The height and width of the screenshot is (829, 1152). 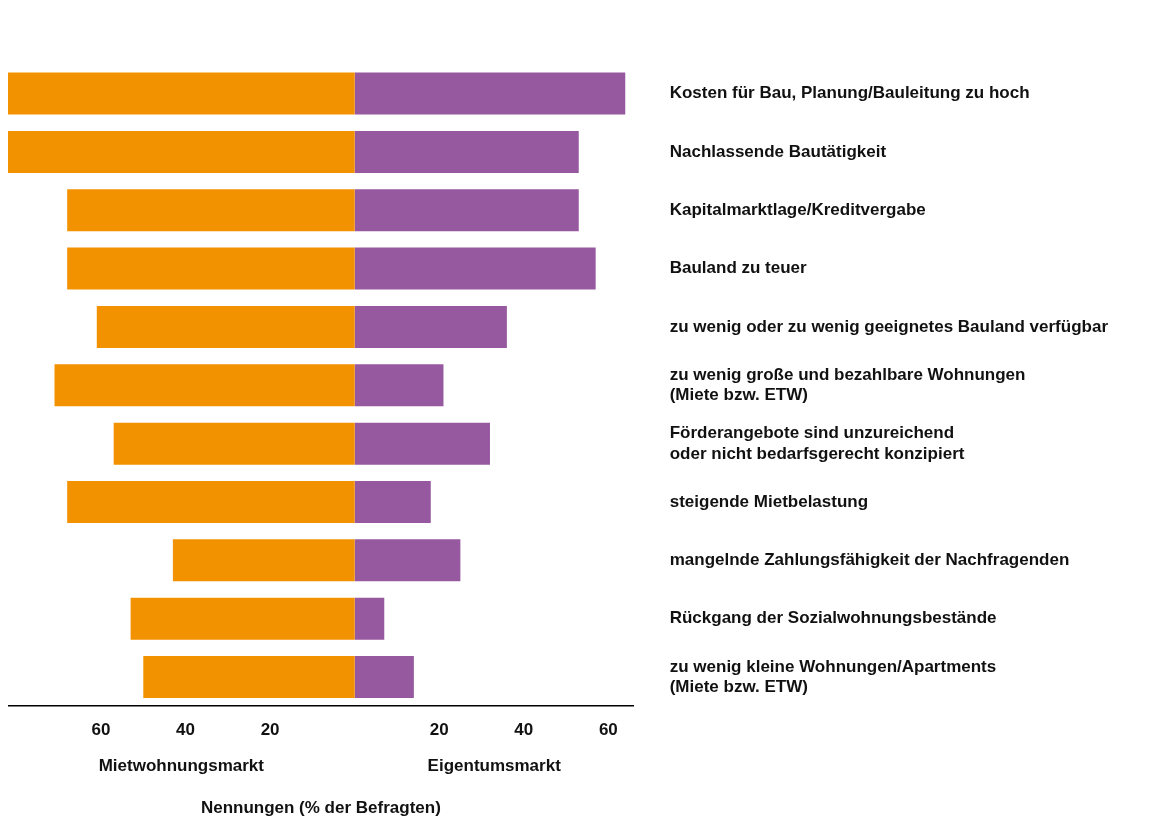 What do you see at coordinates (797, 209) in the screenshot?
I see `y-tick-label: Kapitalmarktlage/Kreditvergabe` at bounding box center [797, 209].